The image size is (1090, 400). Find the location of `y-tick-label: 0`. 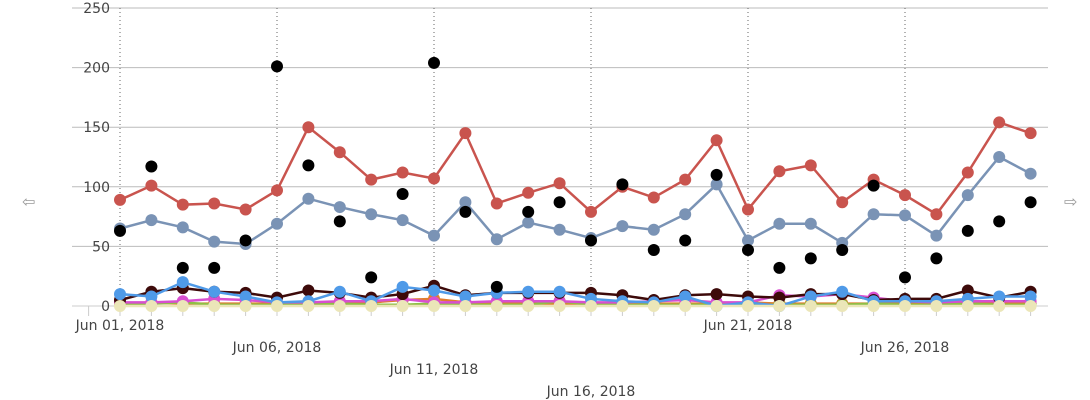

y-tick-label: 0 is located at coordinates (105, 307).